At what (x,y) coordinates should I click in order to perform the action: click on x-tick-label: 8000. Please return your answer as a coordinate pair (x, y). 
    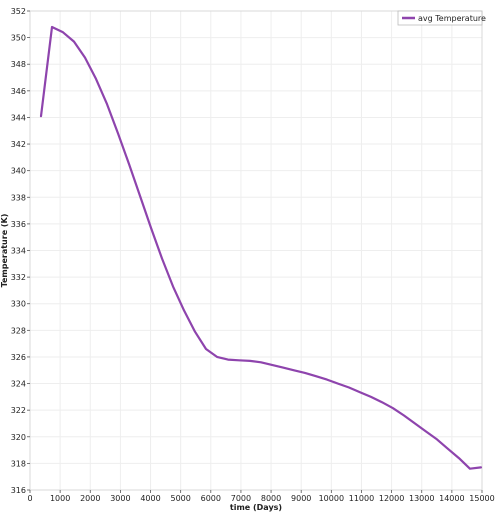
    Looking at the image, I should click on (271, 498).